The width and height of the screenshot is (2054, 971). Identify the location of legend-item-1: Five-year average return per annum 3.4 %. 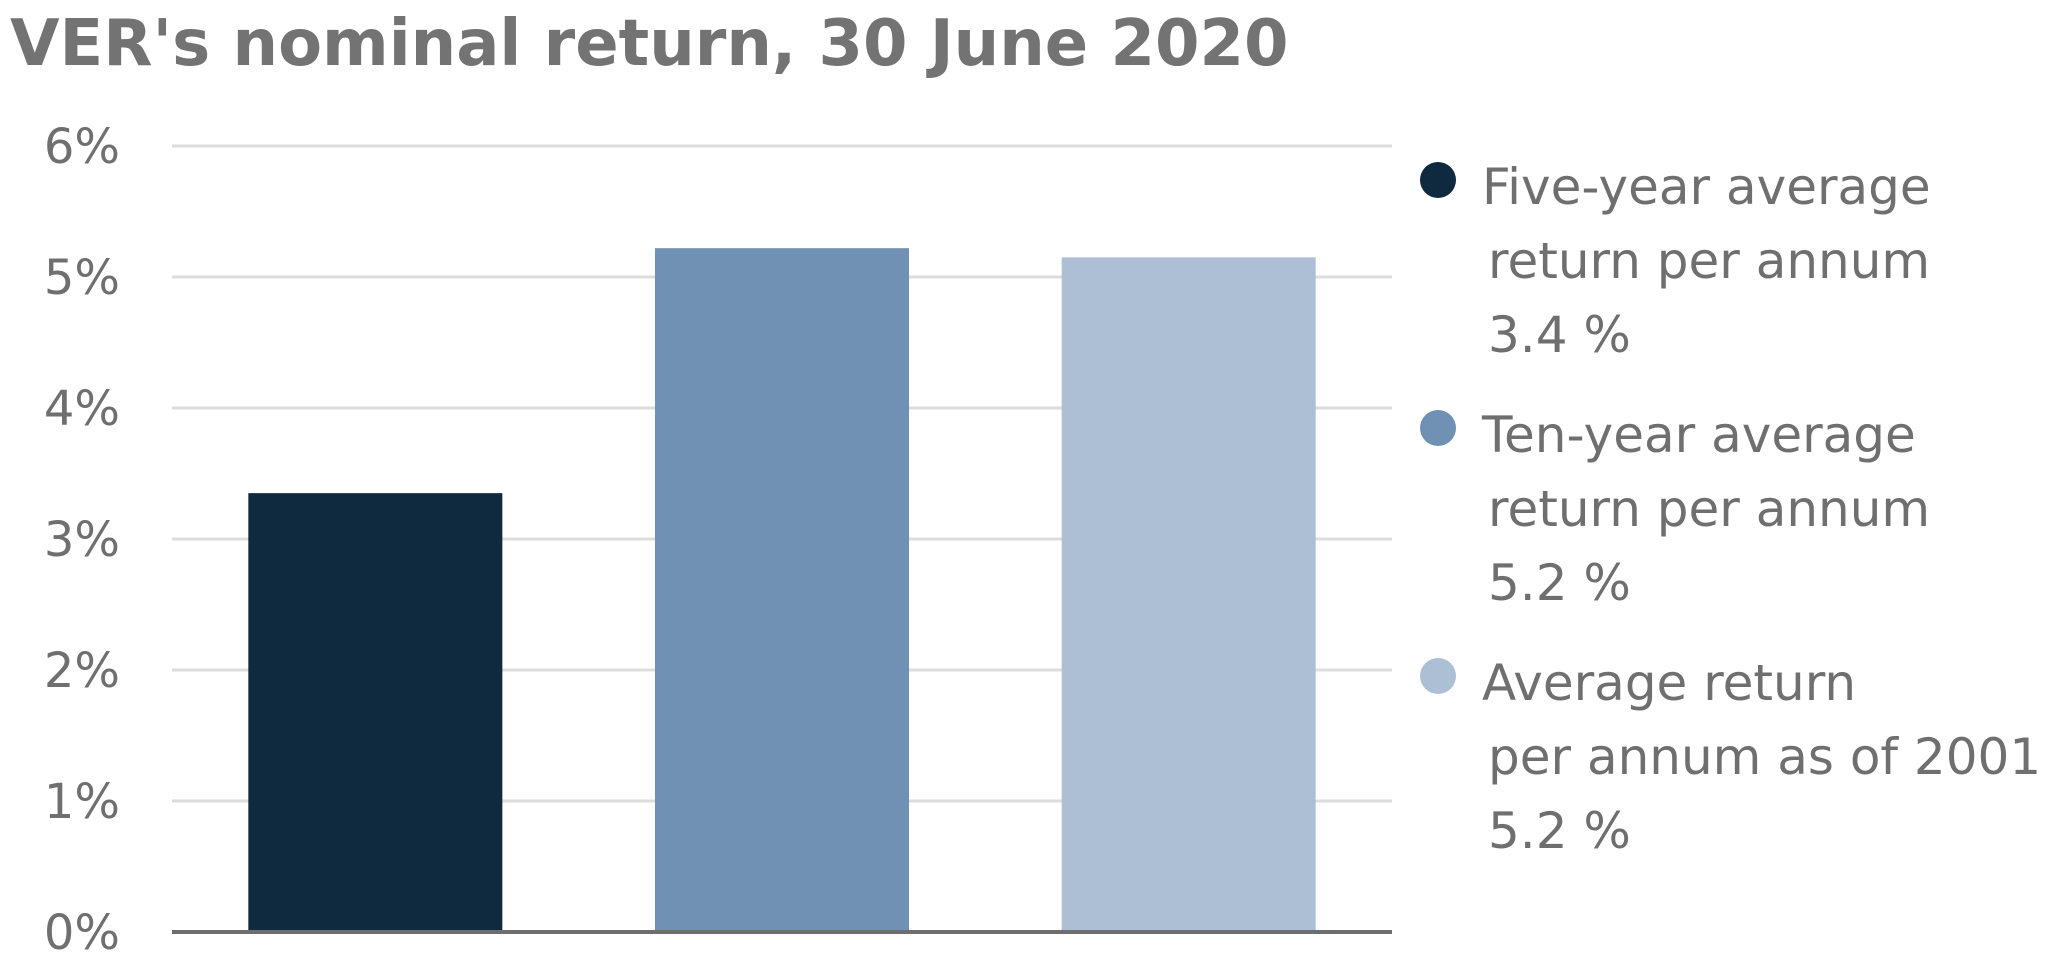
(1730, 261).